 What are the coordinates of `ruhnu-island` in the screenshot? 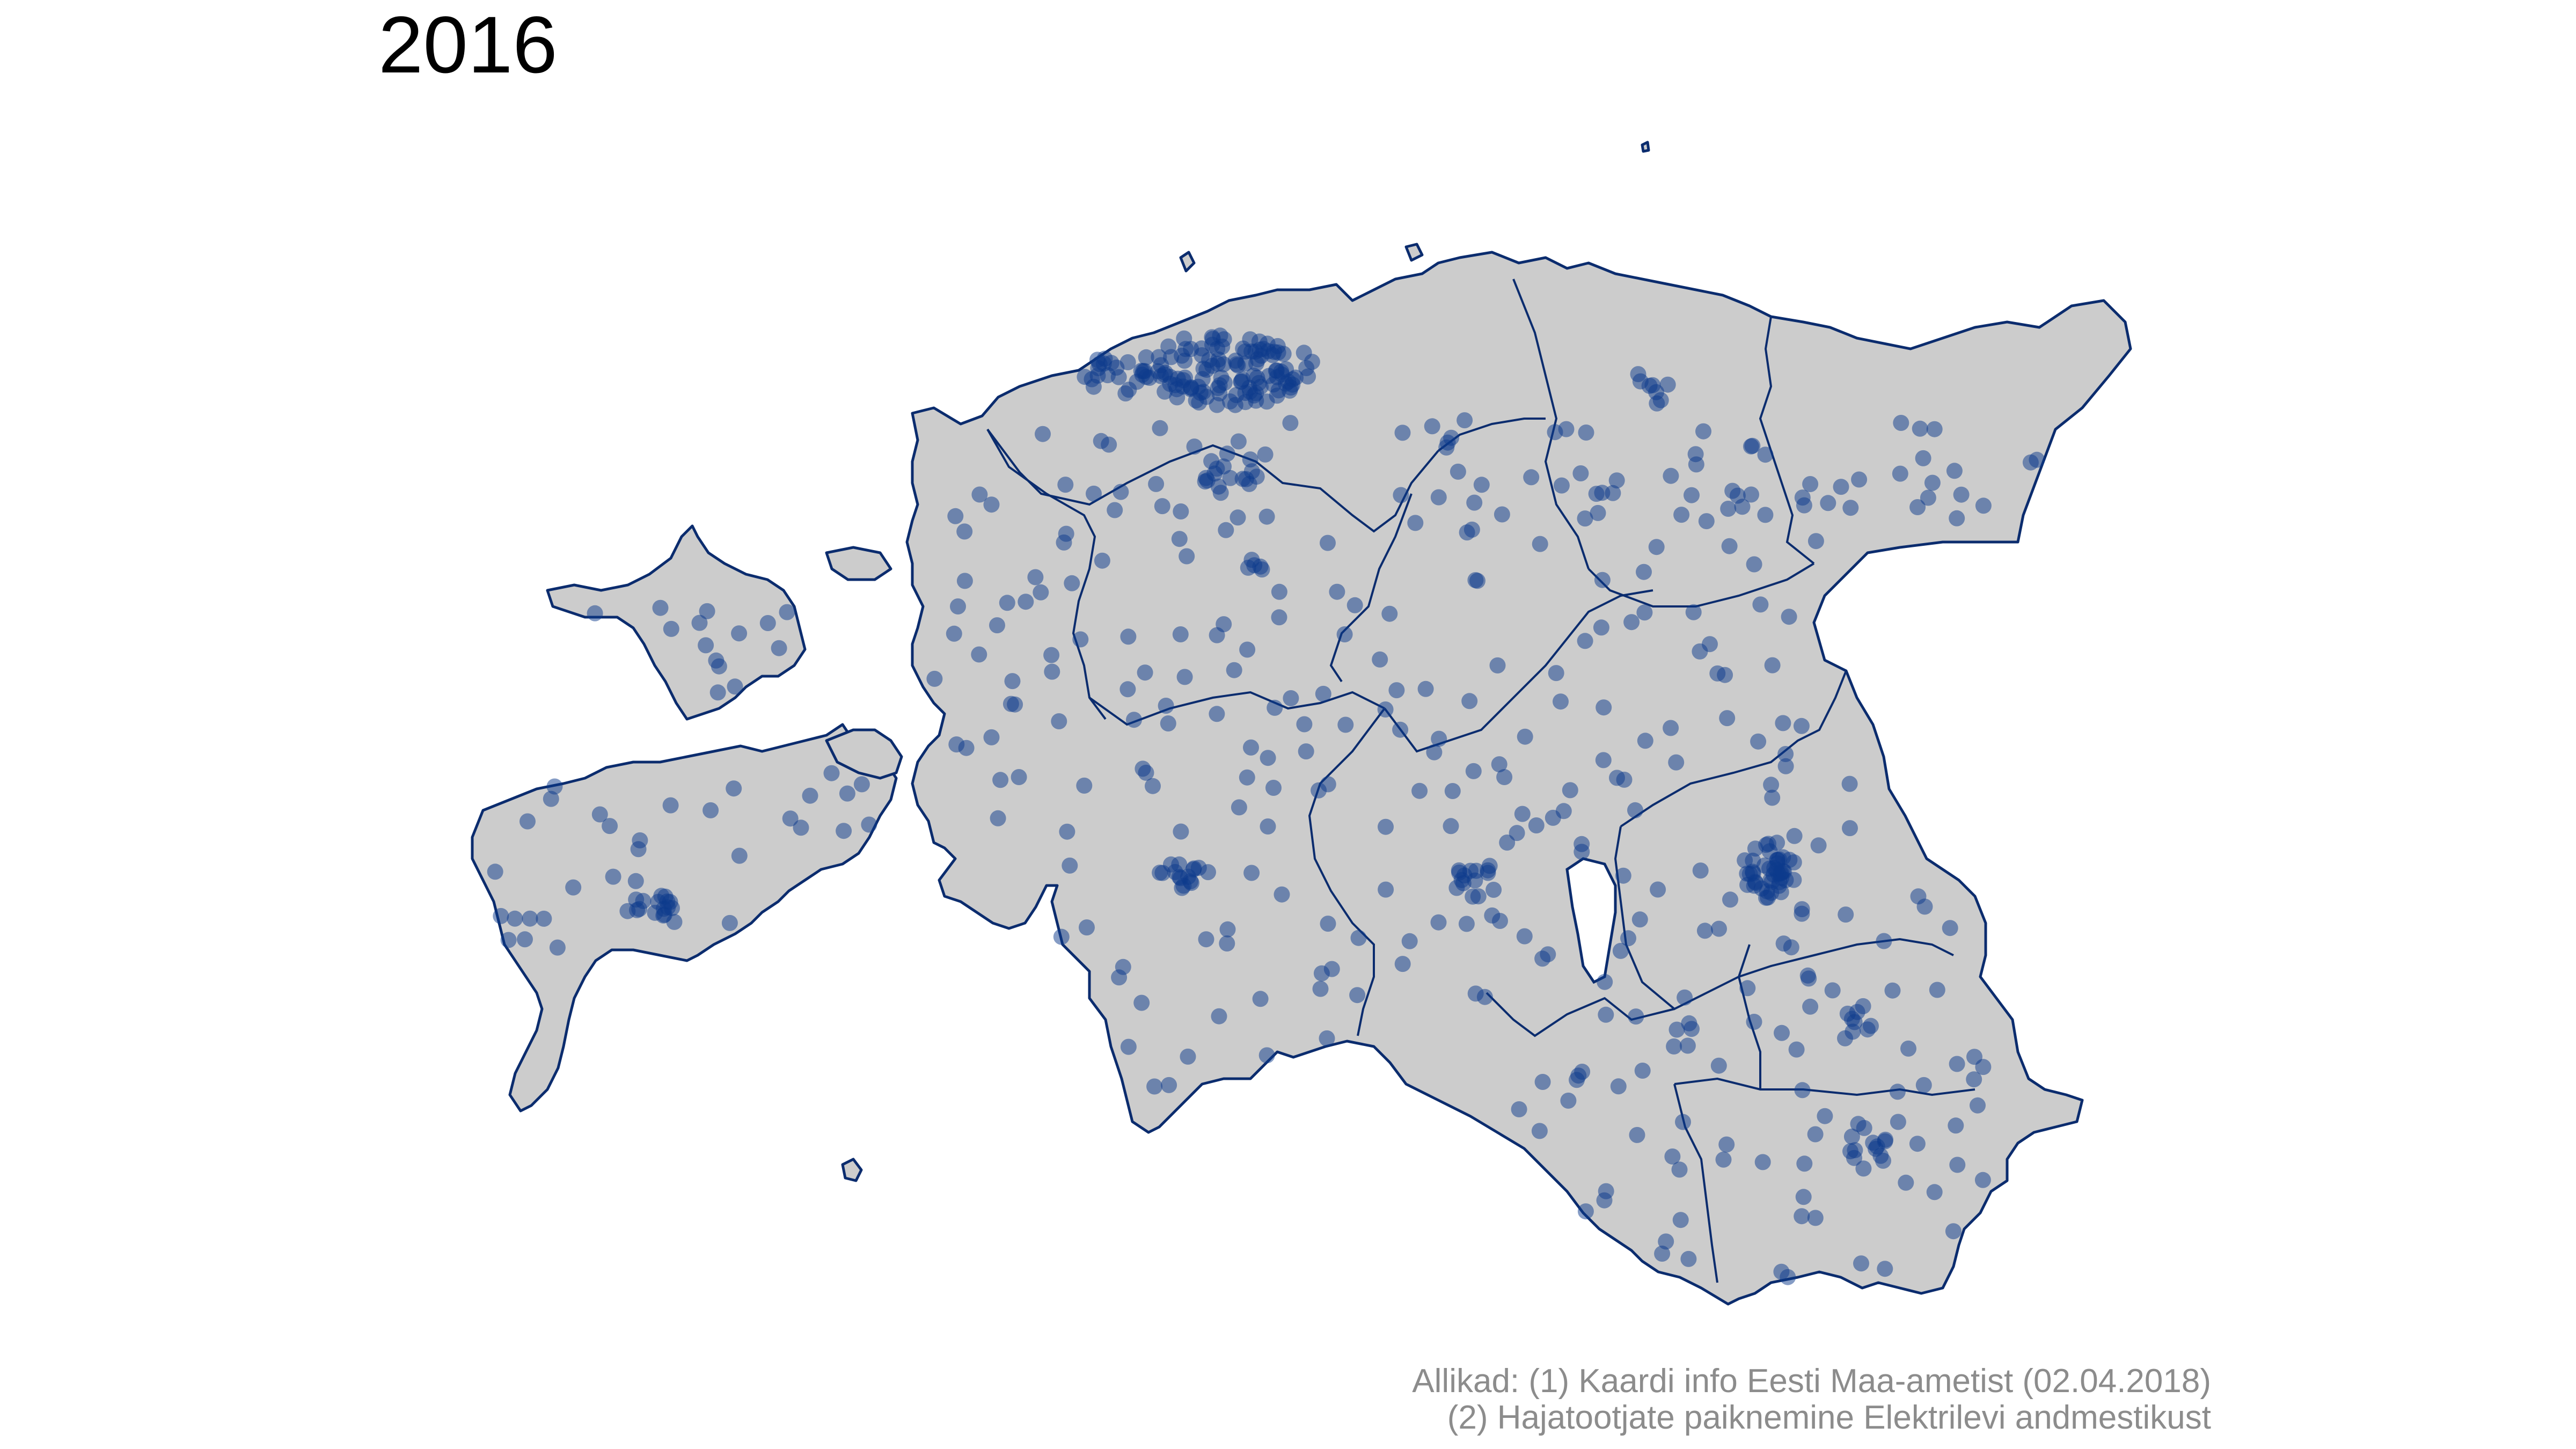 It's located at (852, 1170).